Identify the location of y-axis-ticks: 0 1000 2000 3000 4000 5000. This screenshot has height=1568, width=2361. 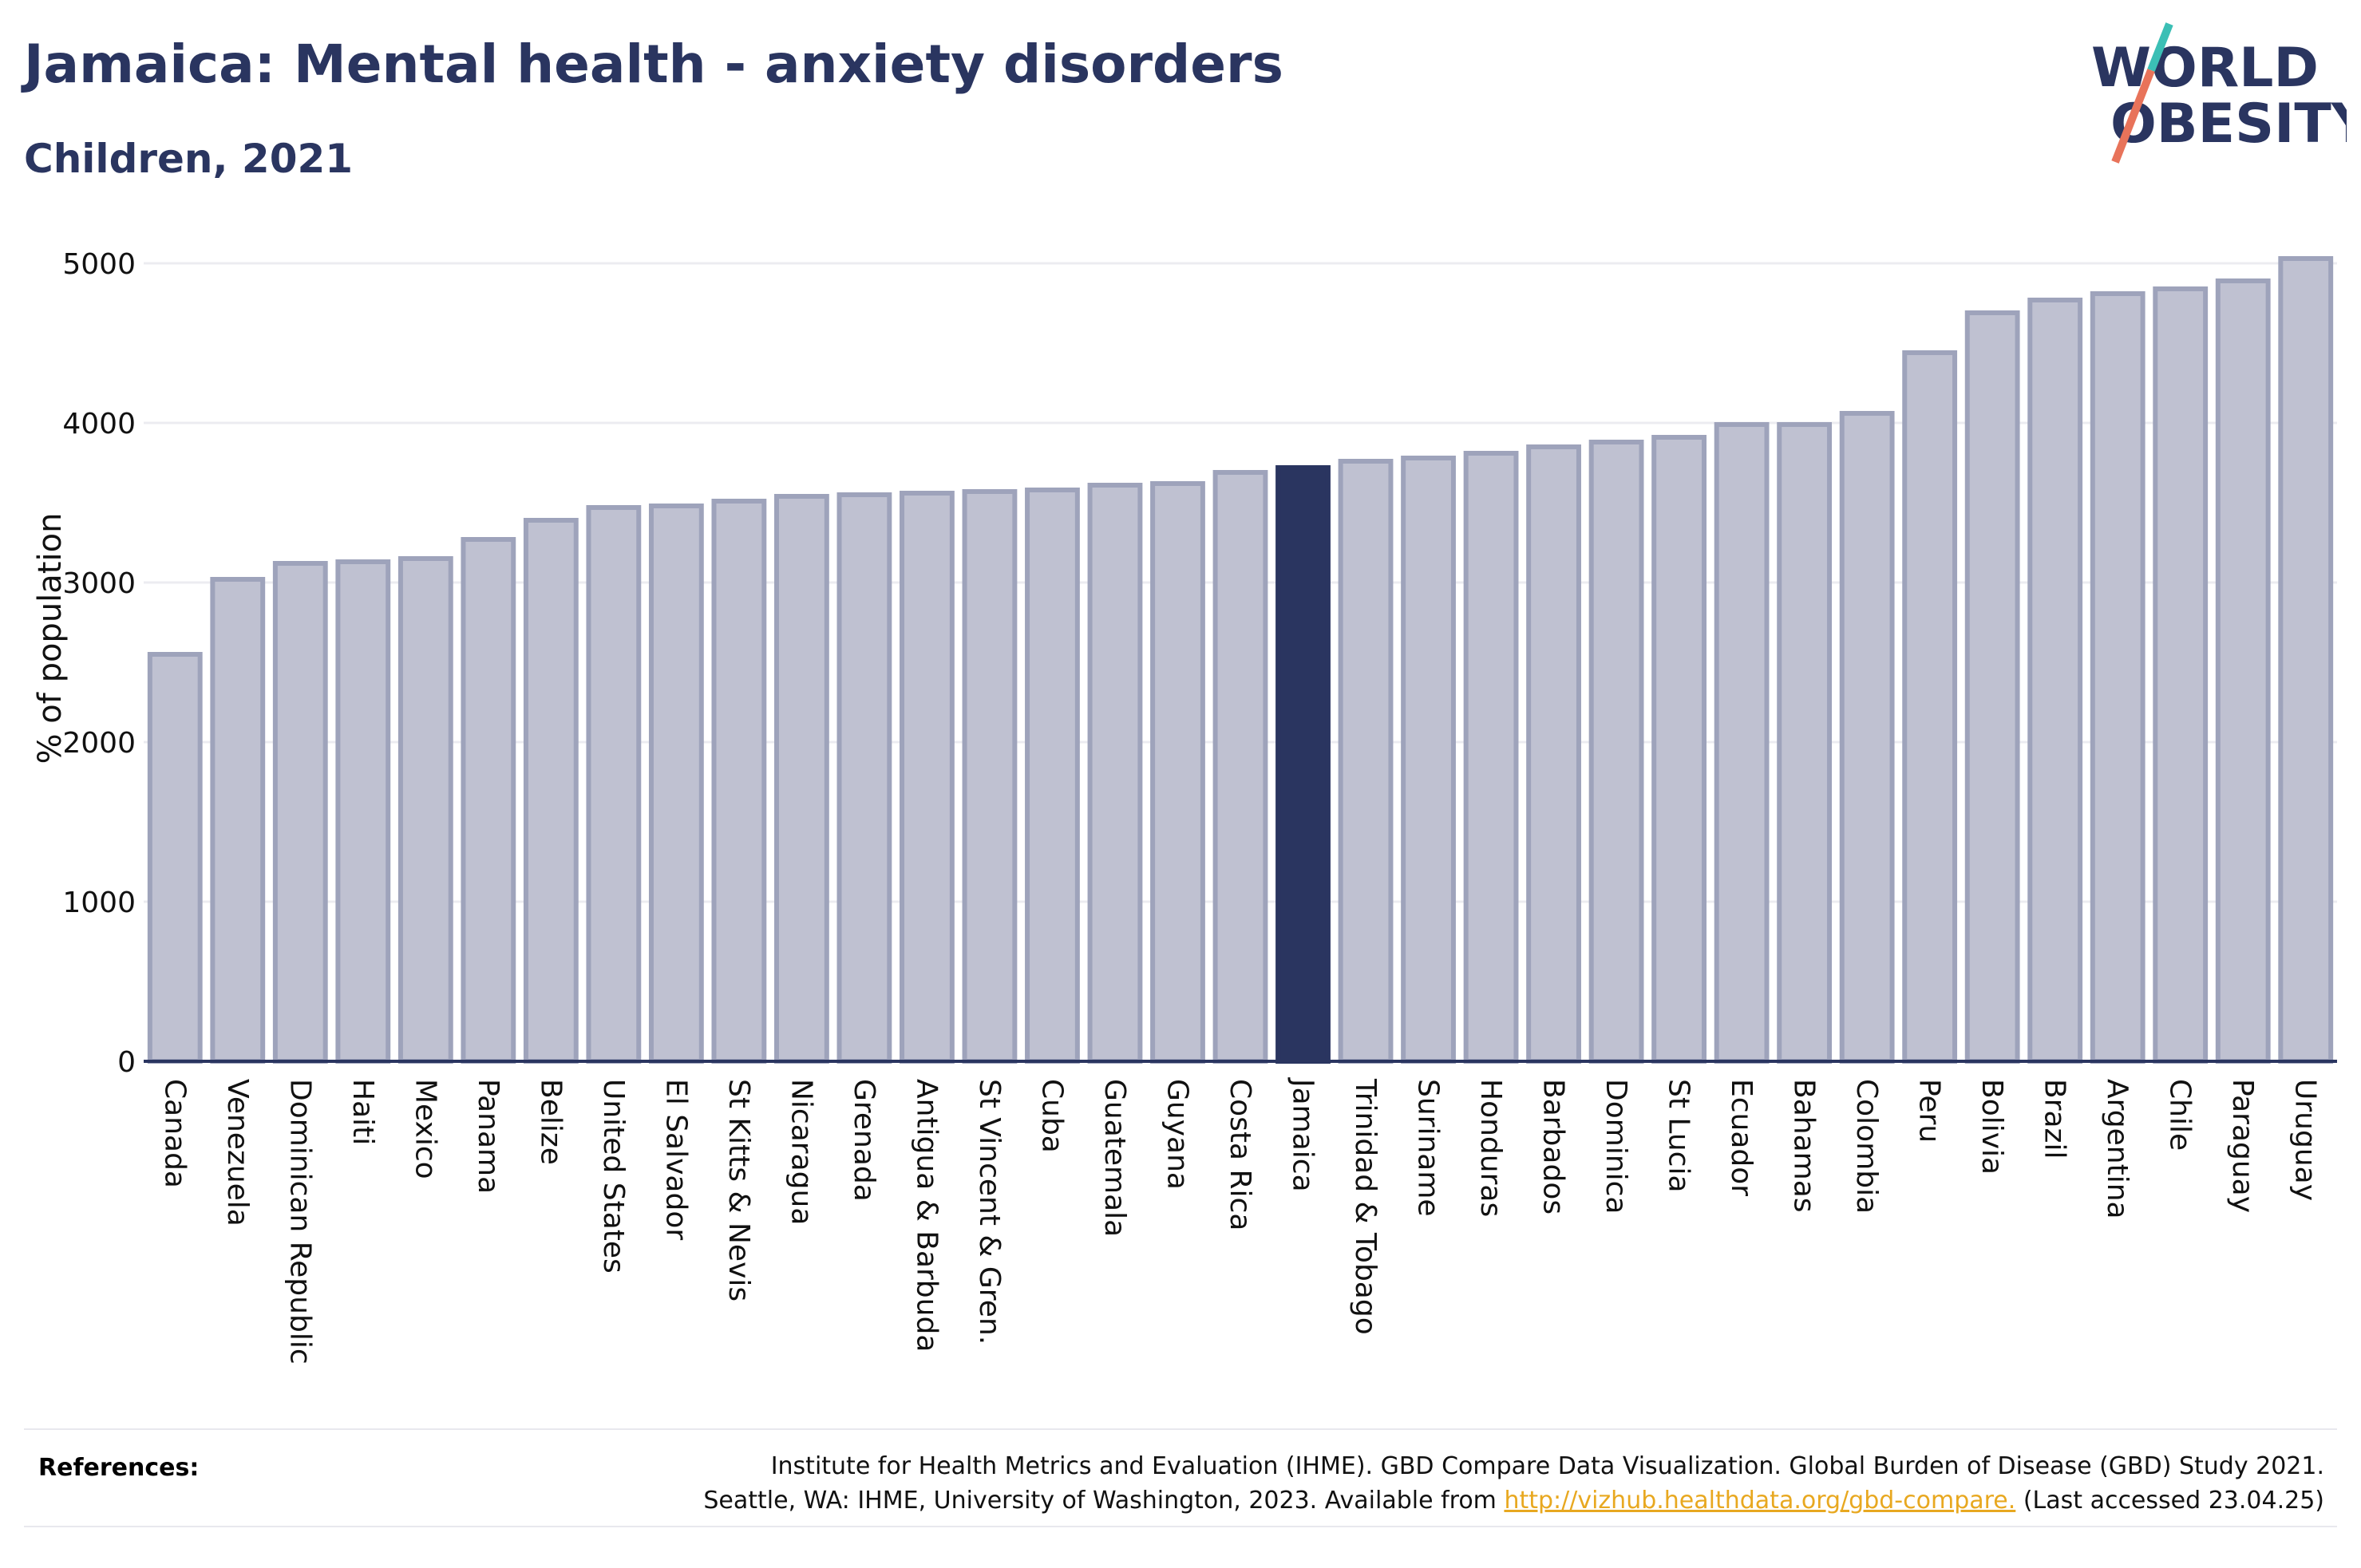
(99, 663).